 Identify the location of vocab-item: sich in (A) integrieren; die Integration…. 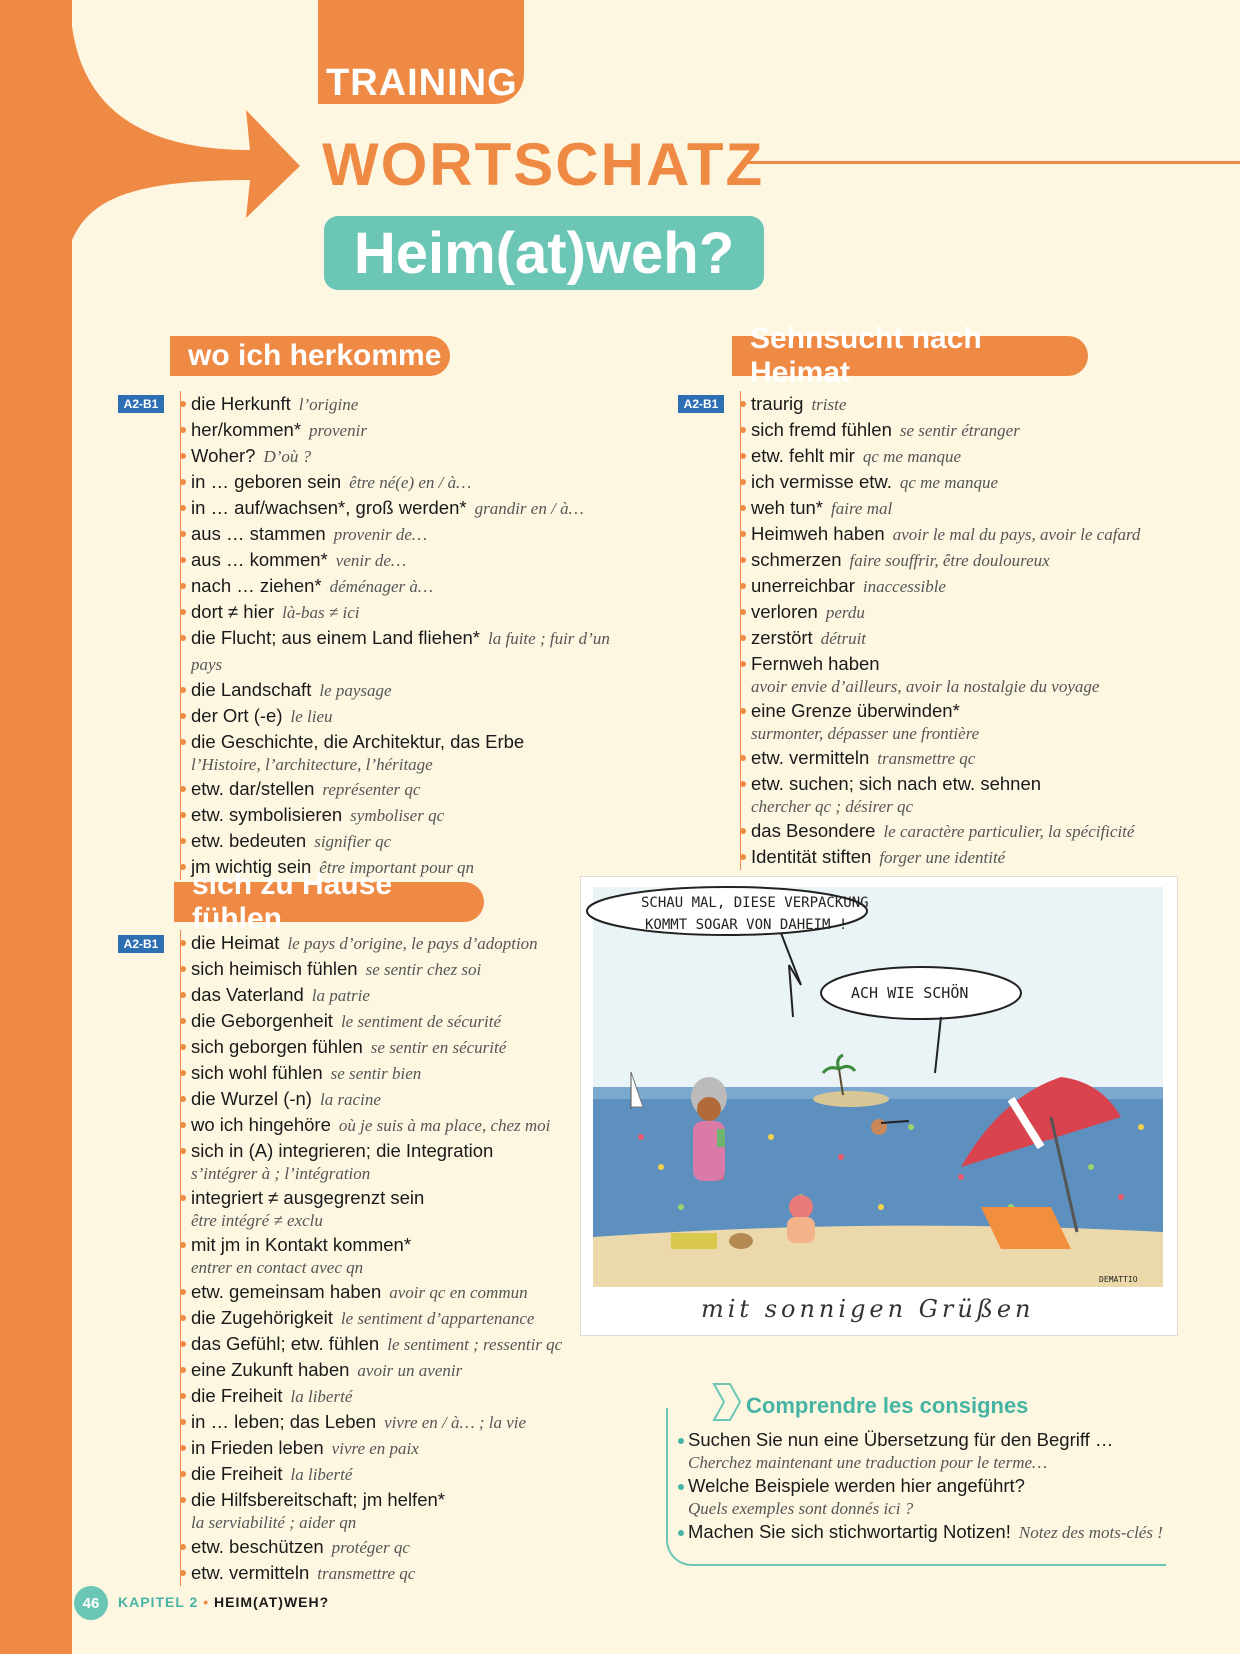
(395, 1161).